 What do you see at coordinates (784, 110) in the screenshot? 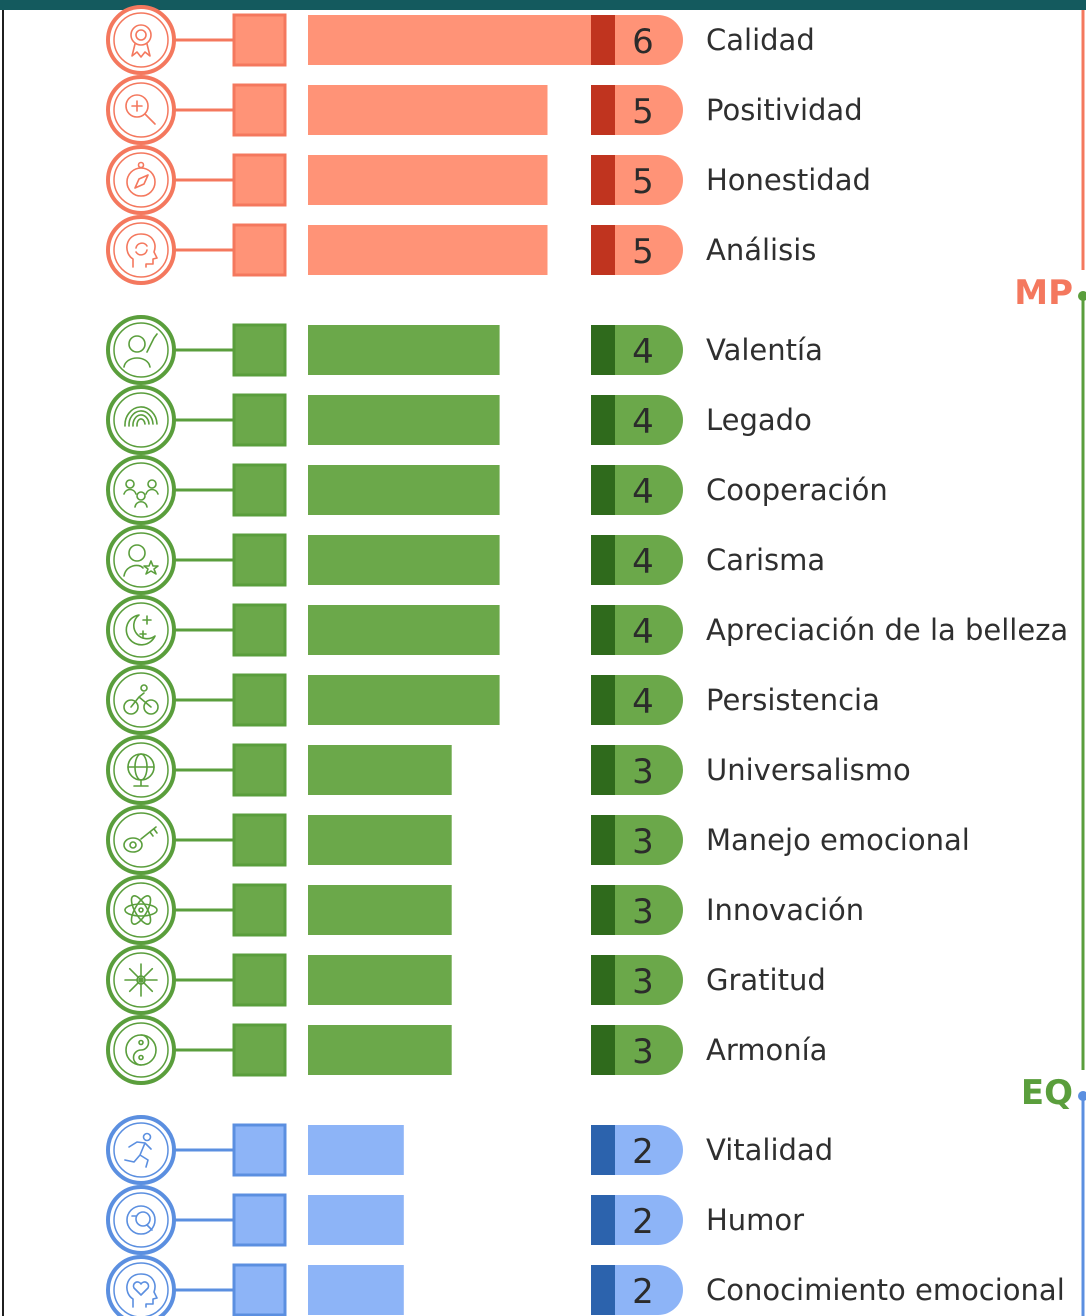
I see `row-label: Positividad` at bounding box center [784, 110].